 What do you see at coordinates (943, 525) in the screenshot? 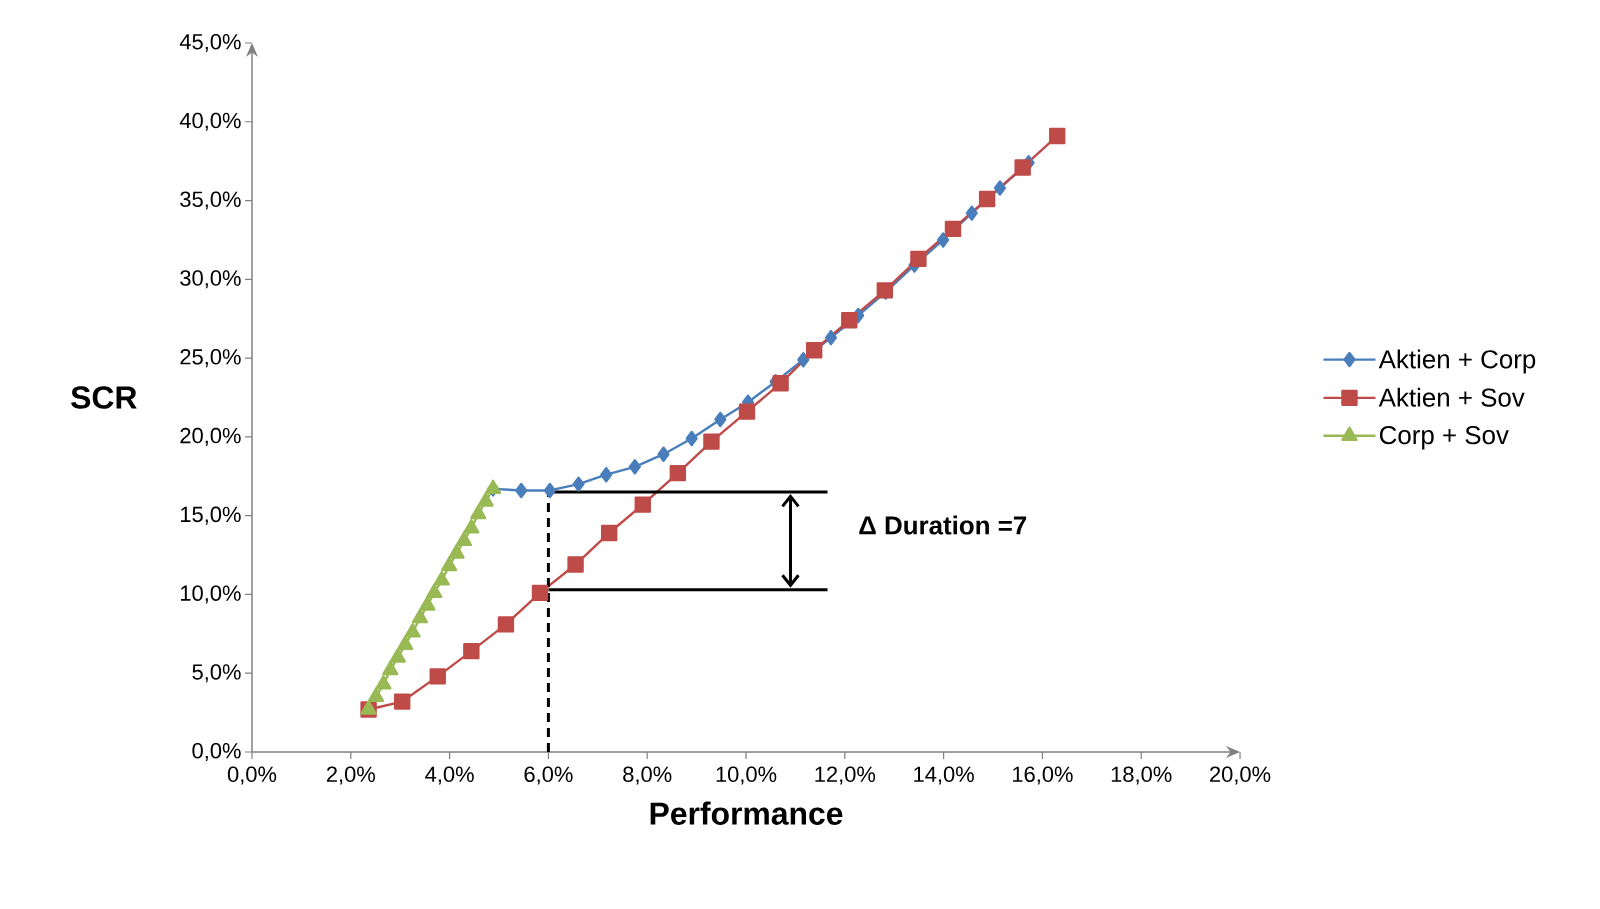
I see `annotation: Δ Duration =7` at bounding box center [943, 525].